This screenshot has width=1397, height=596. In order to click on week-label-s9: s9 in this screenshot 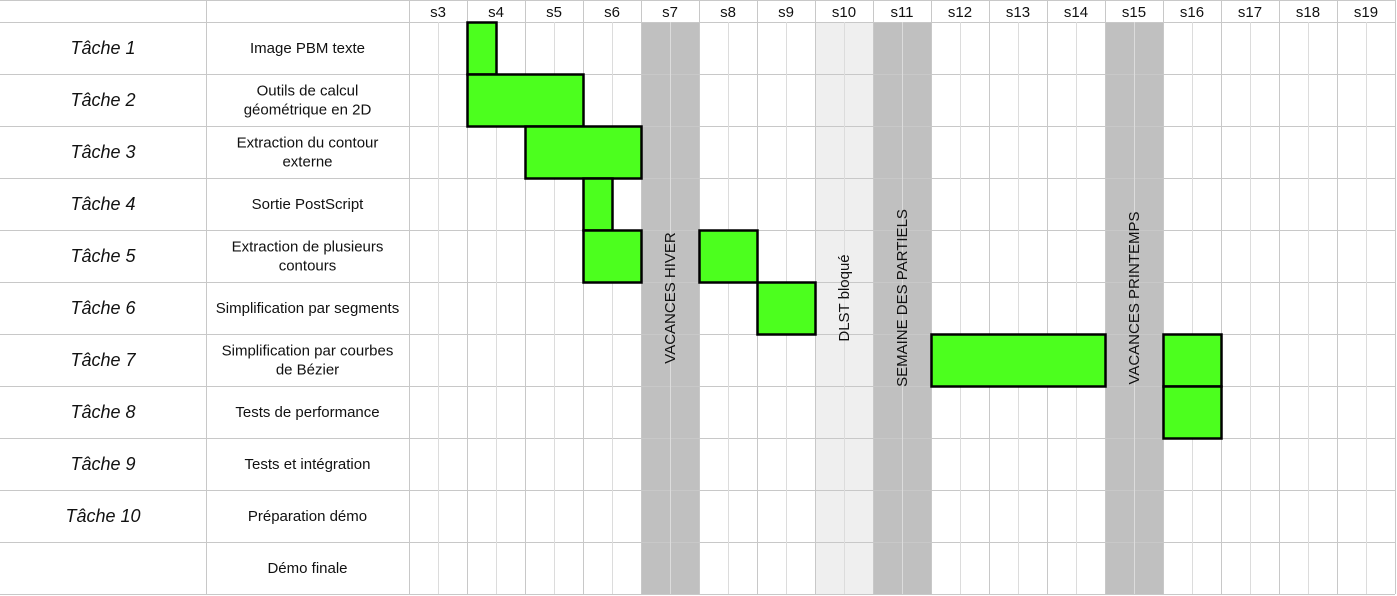, I will do `click(786, 12)`.